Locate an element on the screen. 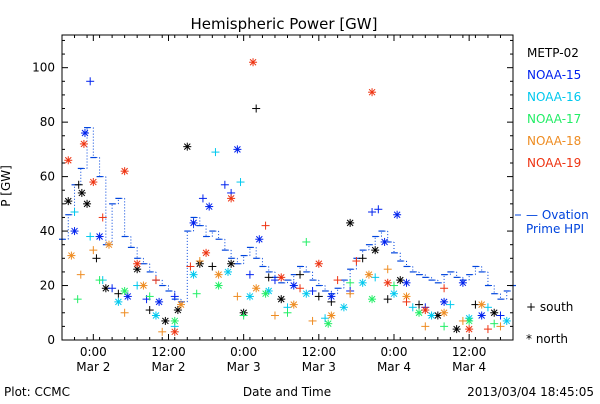 This screenshot has width=600, height=404. legend-entry-ovation-line1: — Ovation is located at coordinates (557, 215).